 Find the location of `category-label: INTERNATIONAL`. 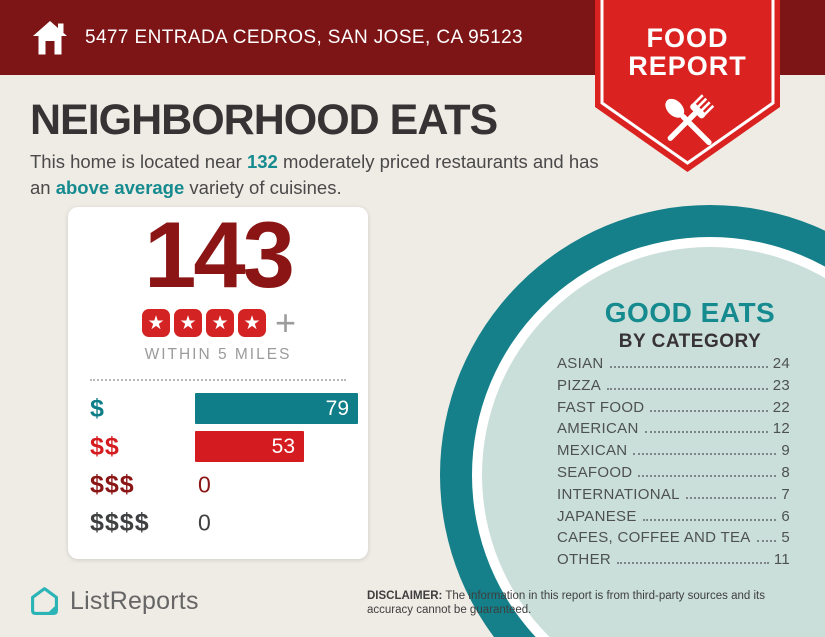

category-label: INTERNATIONAL is located at coordinates (618, 494).